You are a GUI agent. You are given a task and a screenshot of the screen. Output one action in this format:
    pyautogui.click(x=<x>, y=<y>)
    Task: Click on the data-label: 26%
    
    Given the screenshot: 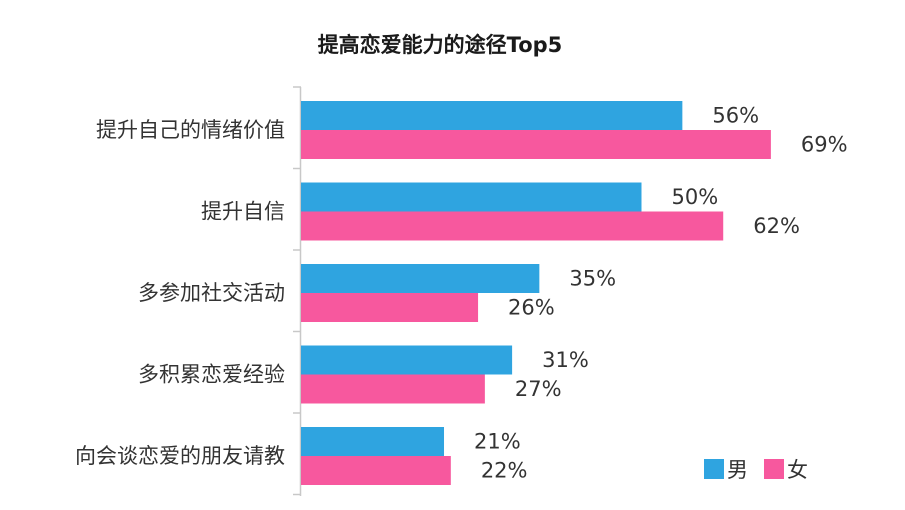 What is the action you would take?
    pyautogui.click(x=531, y=308)
    